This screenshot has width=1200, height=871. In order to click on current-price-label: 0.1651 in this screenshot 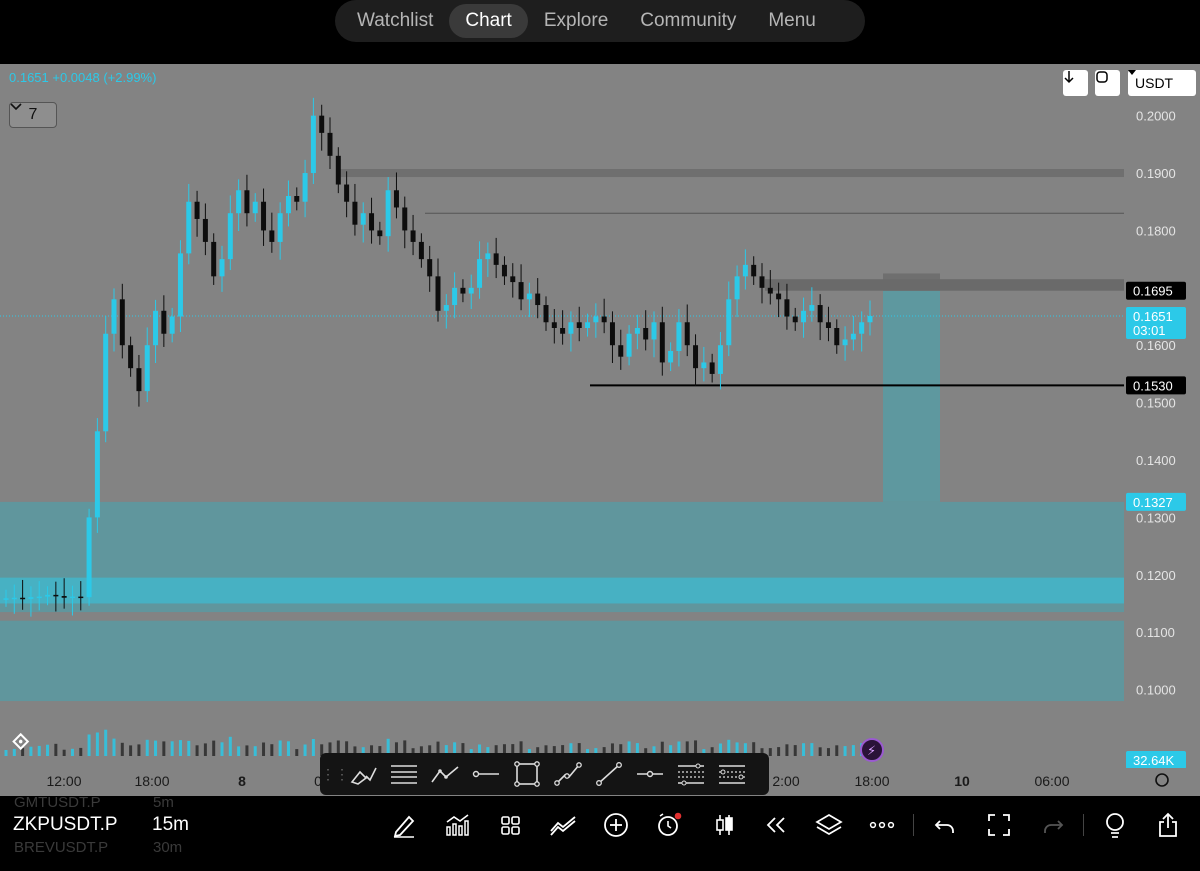, I will do `click(1153, 316)`.